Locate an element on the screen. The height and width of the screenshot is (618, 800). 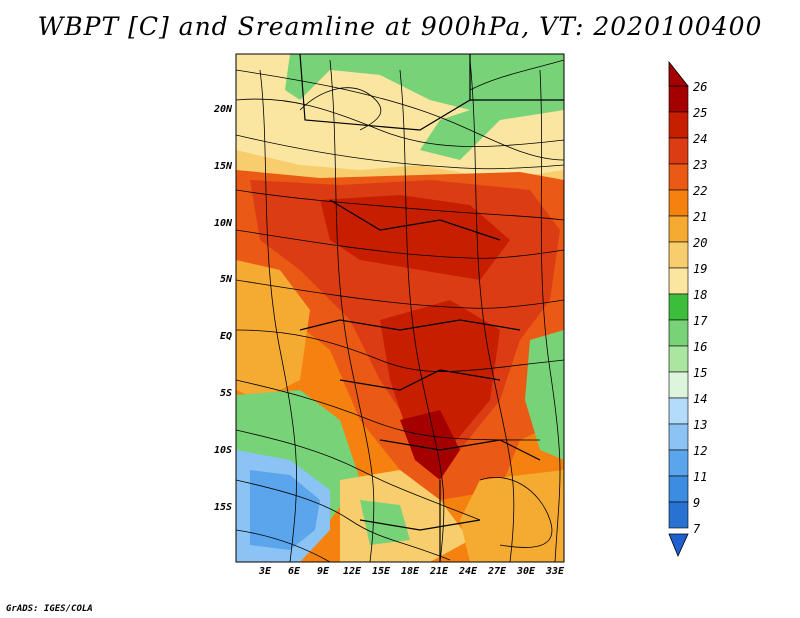
wbpt-area-17-east is located at coordinates (544, 395).